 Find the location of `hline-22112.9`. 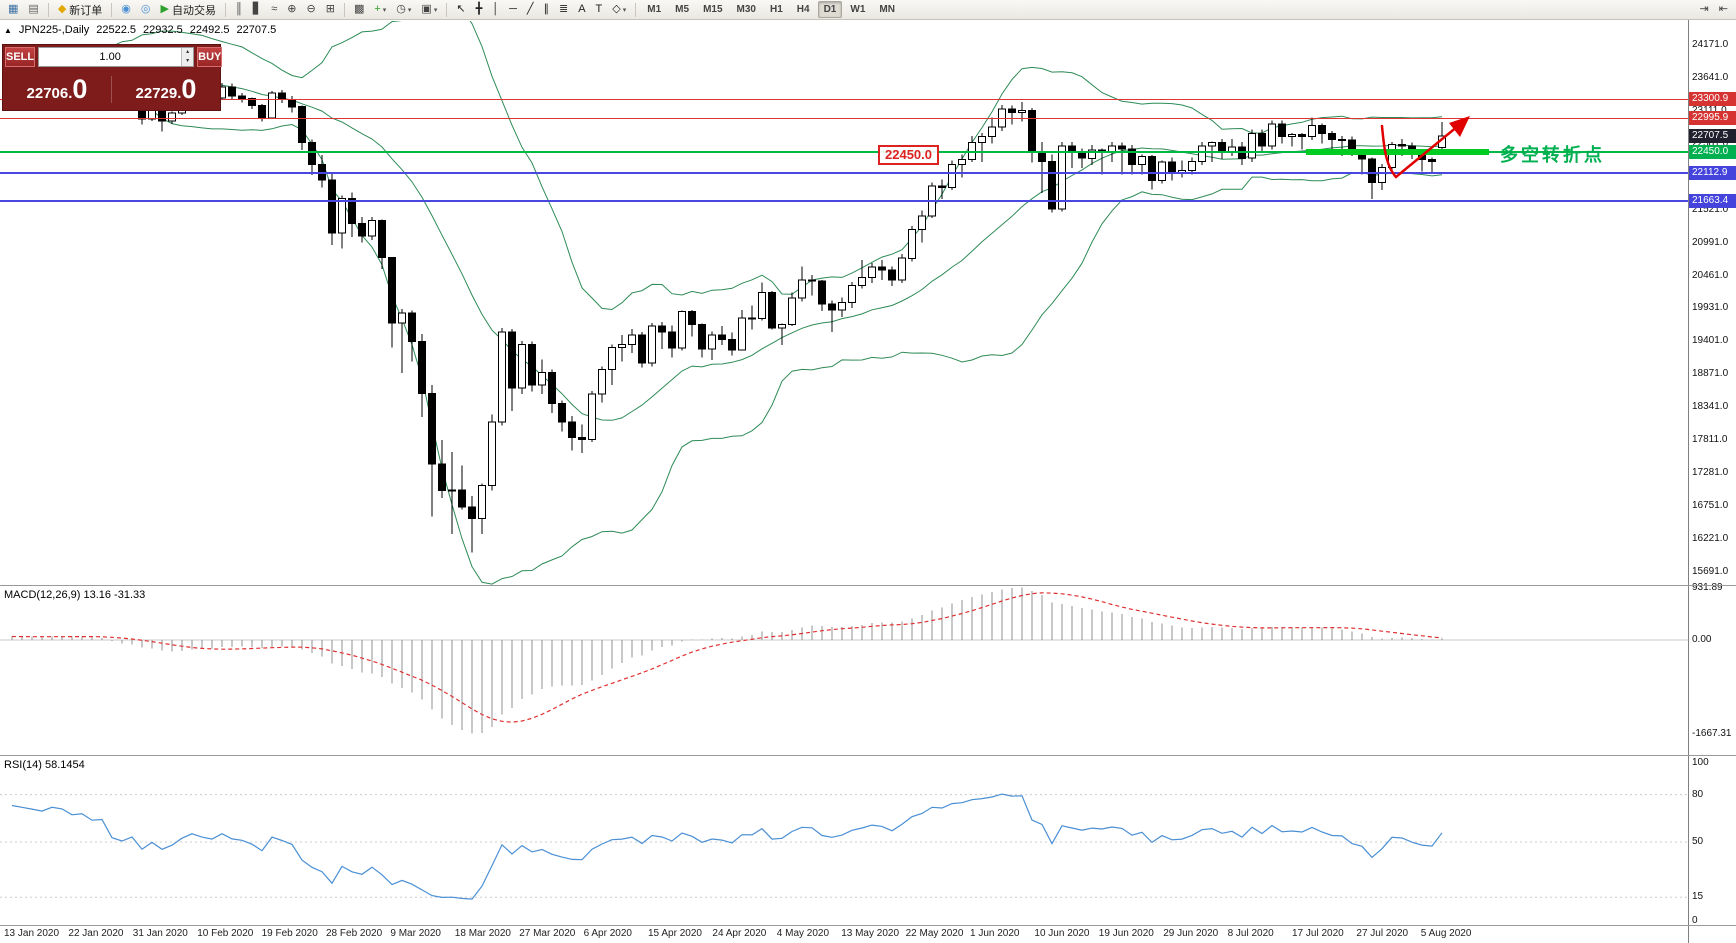

hline-22112.9 is located at coordinates (844, 172).